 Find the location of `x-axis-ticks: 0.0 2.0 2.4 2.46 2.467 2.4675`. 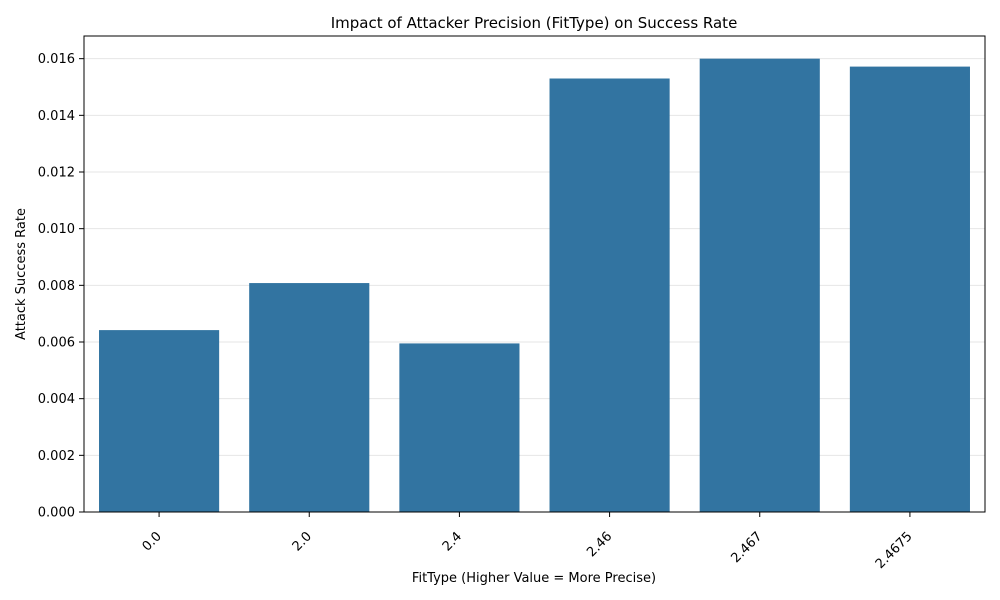

x-axis-ticks: 0.0 2.0 2.4 2.46 2.467 2.4675 is located at coordinates (528, 542).